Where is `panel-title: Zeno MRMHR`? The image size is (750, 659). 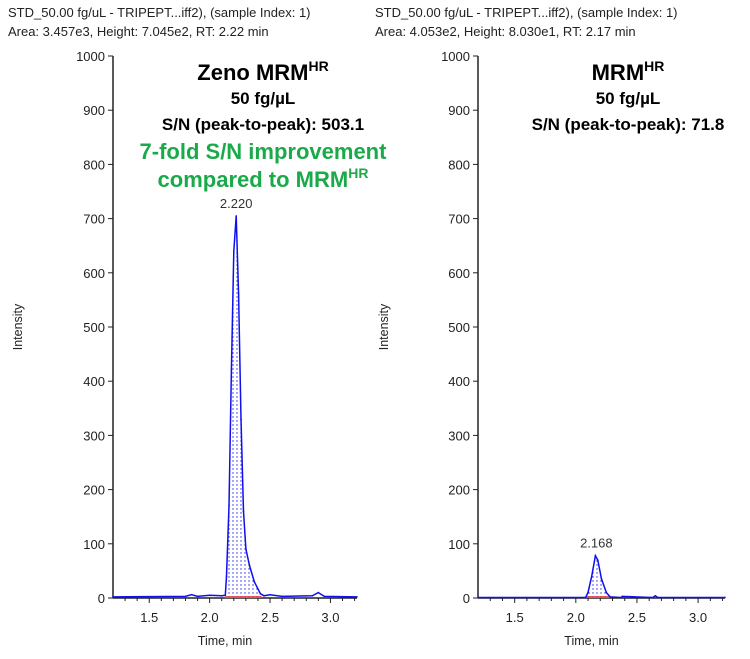
panel-title: Zeno MRMHR is located at coordinates (262, 71).